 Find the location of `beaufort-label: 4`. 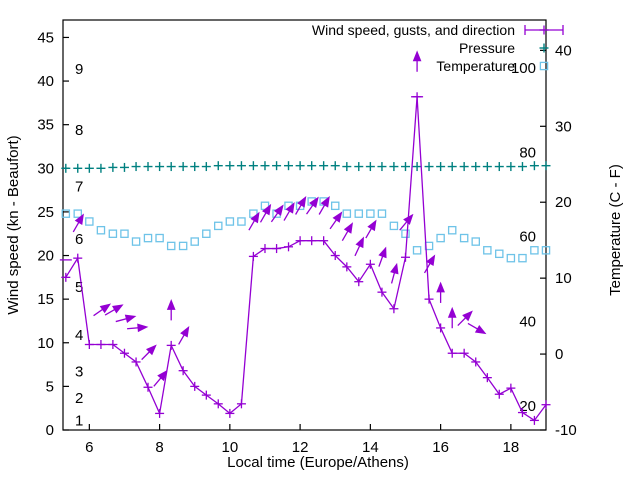

beaufort-label: 4 is located at coordinates (79, 335).